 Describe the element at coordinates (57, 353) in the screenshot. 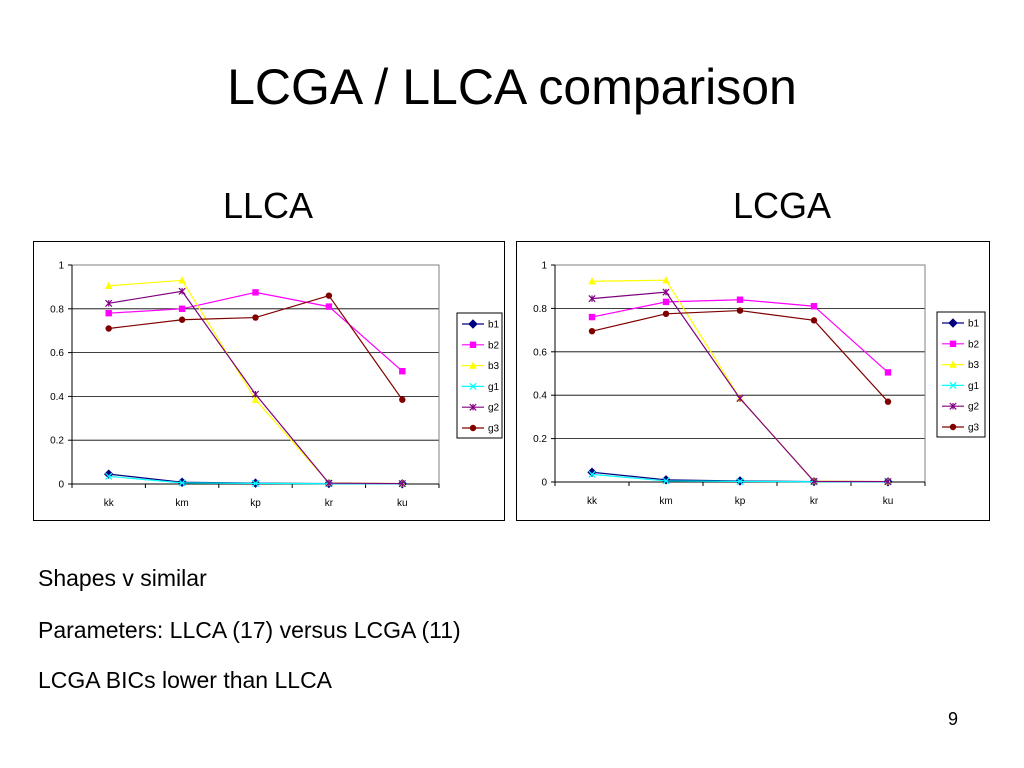

I see `y-tick-label: 0.6` at that location.